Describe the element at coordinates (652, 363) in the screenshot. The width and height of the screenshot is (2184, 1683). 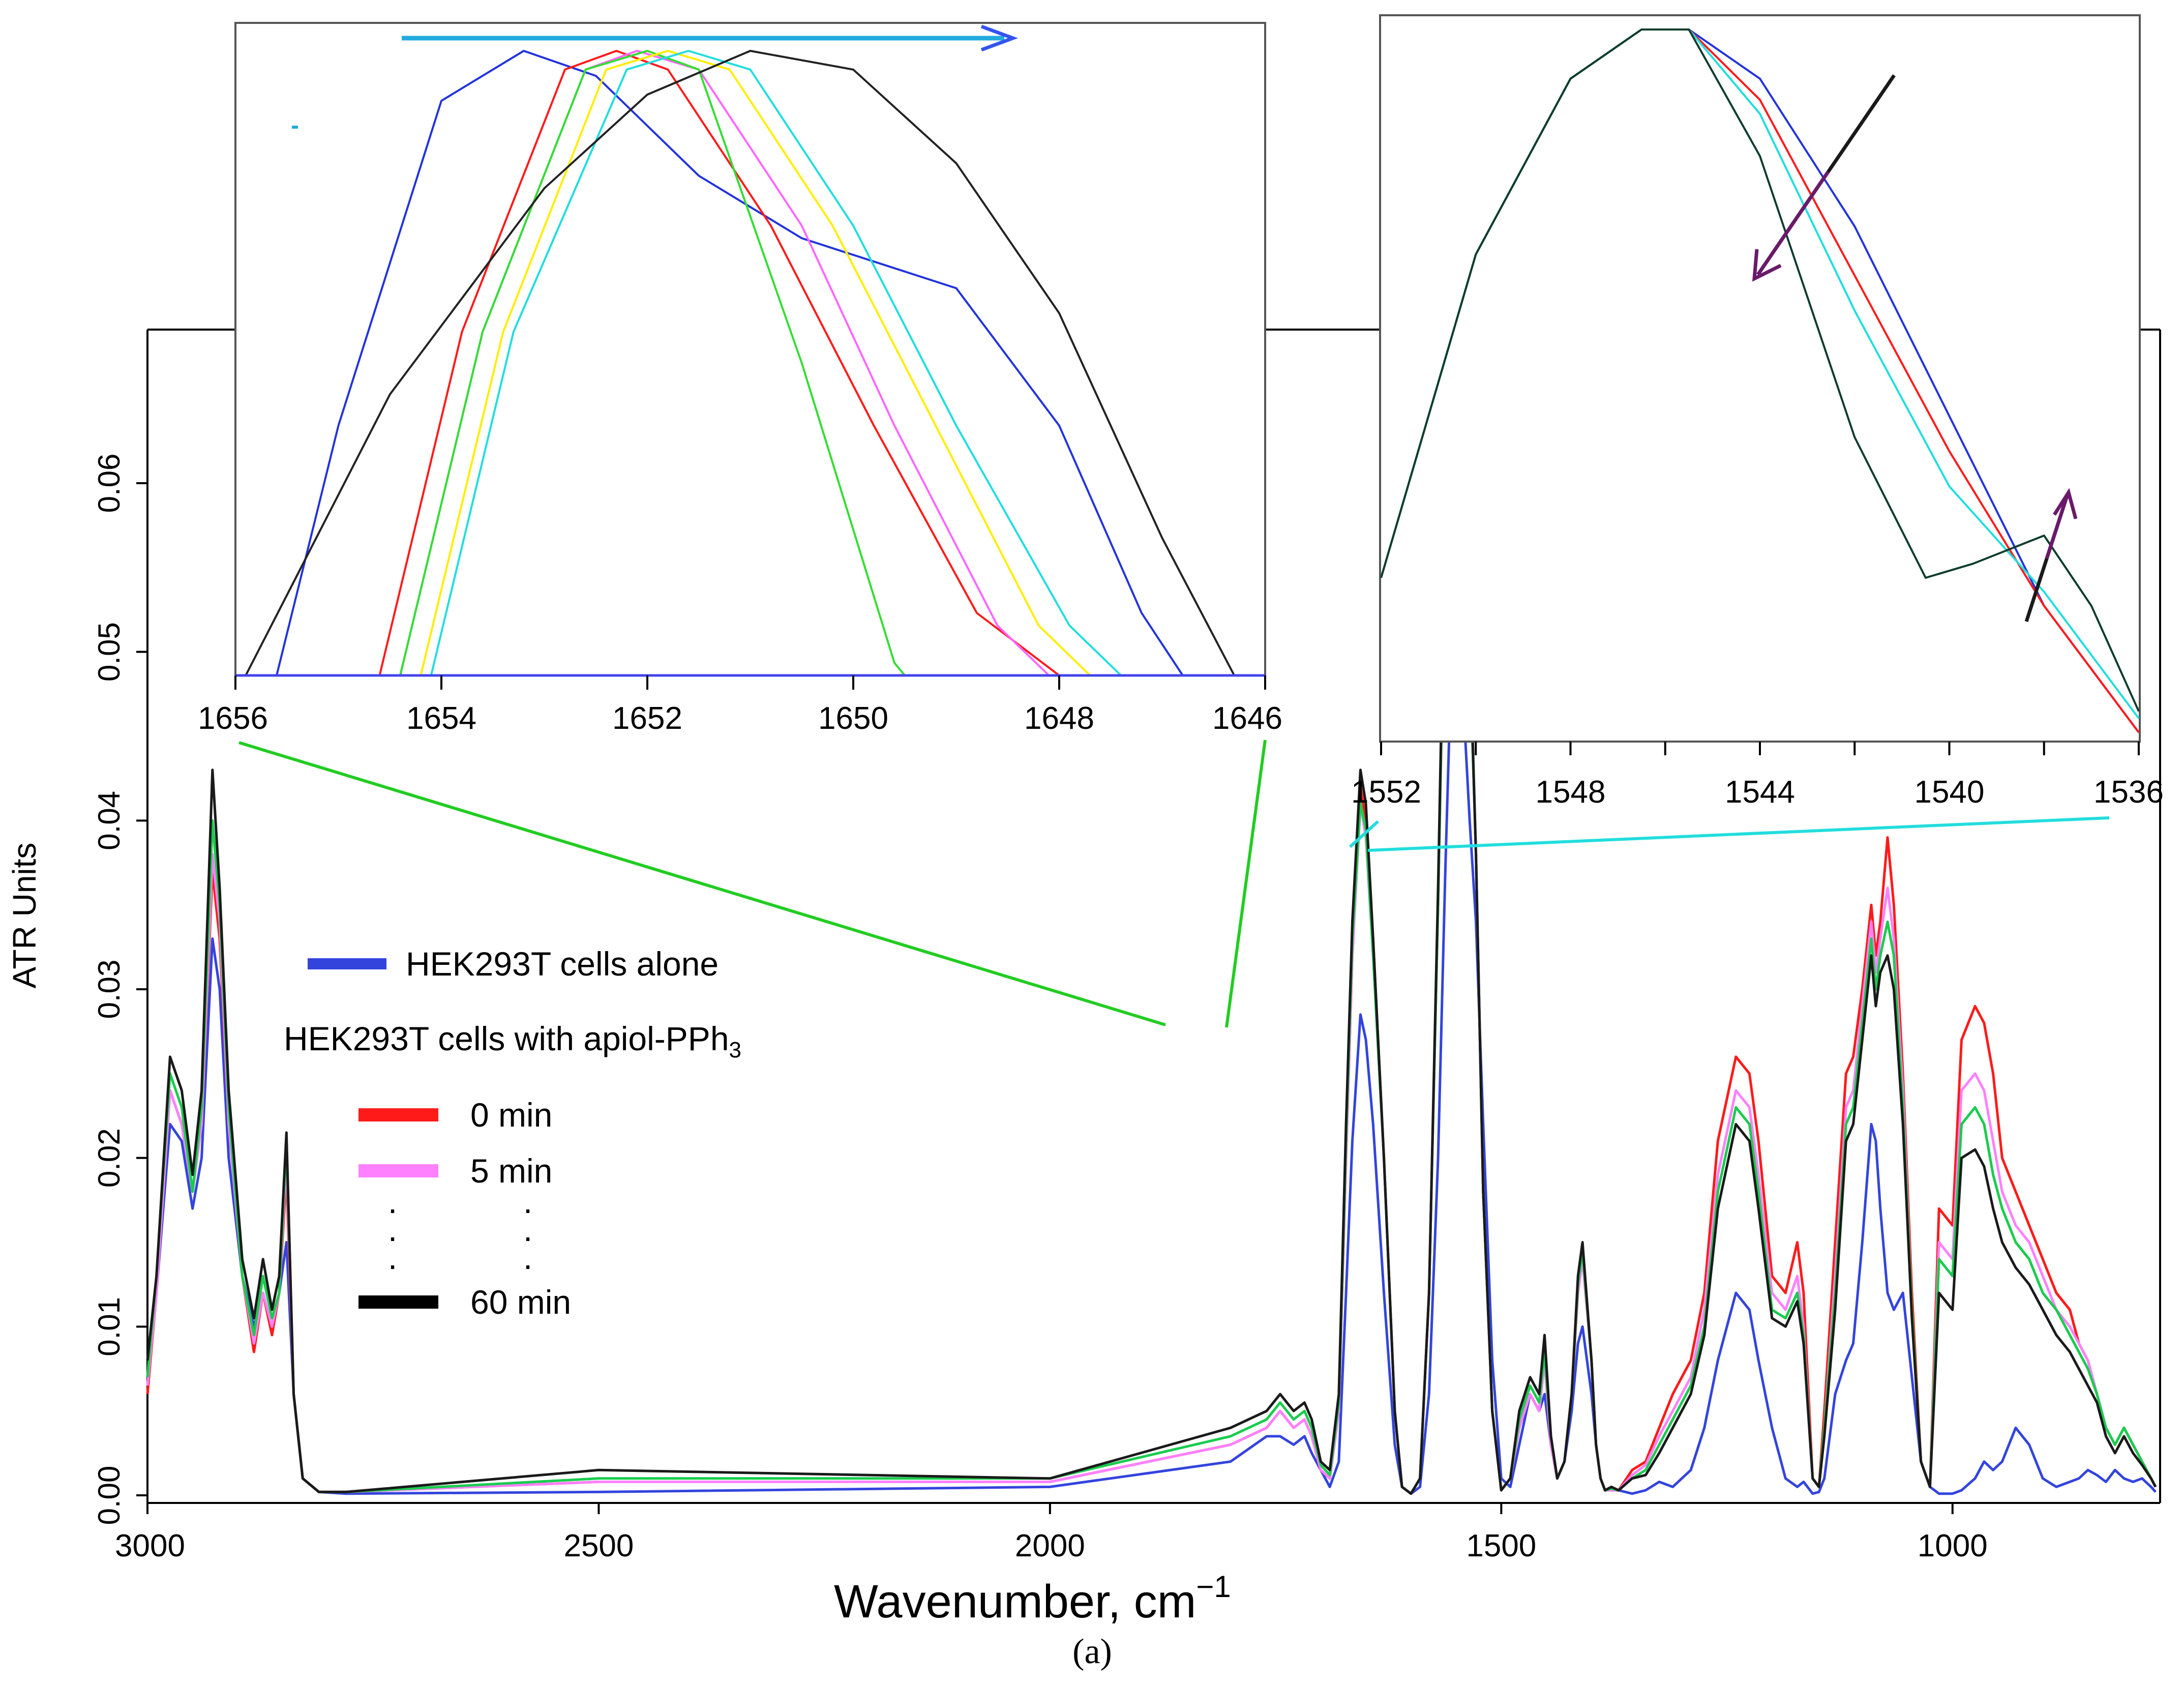
I see `inset-i-line-t2` at that location.